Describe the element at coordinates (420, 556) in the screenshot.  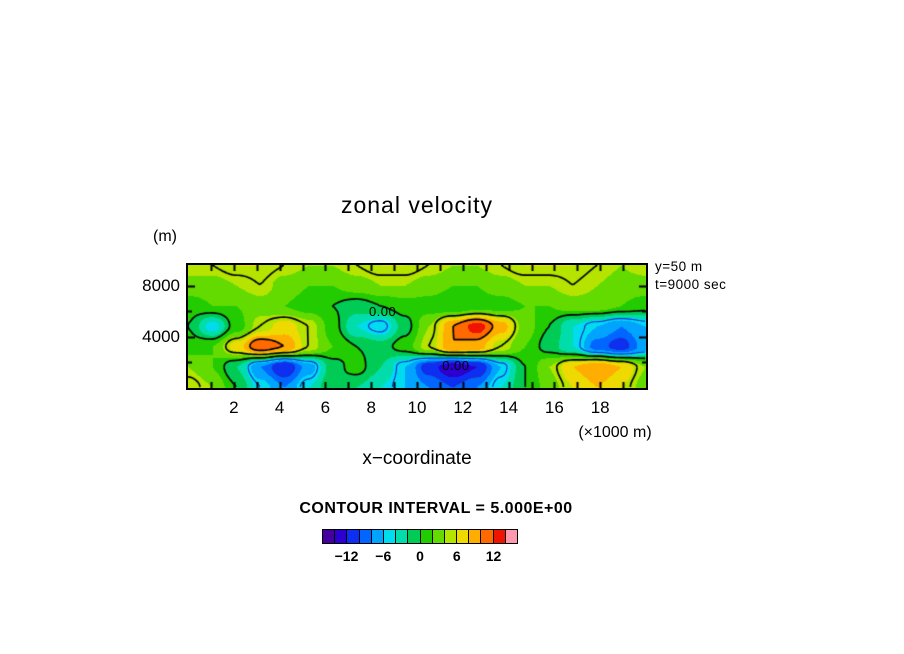
I see `colorbar-tick-label: 0` at that location.